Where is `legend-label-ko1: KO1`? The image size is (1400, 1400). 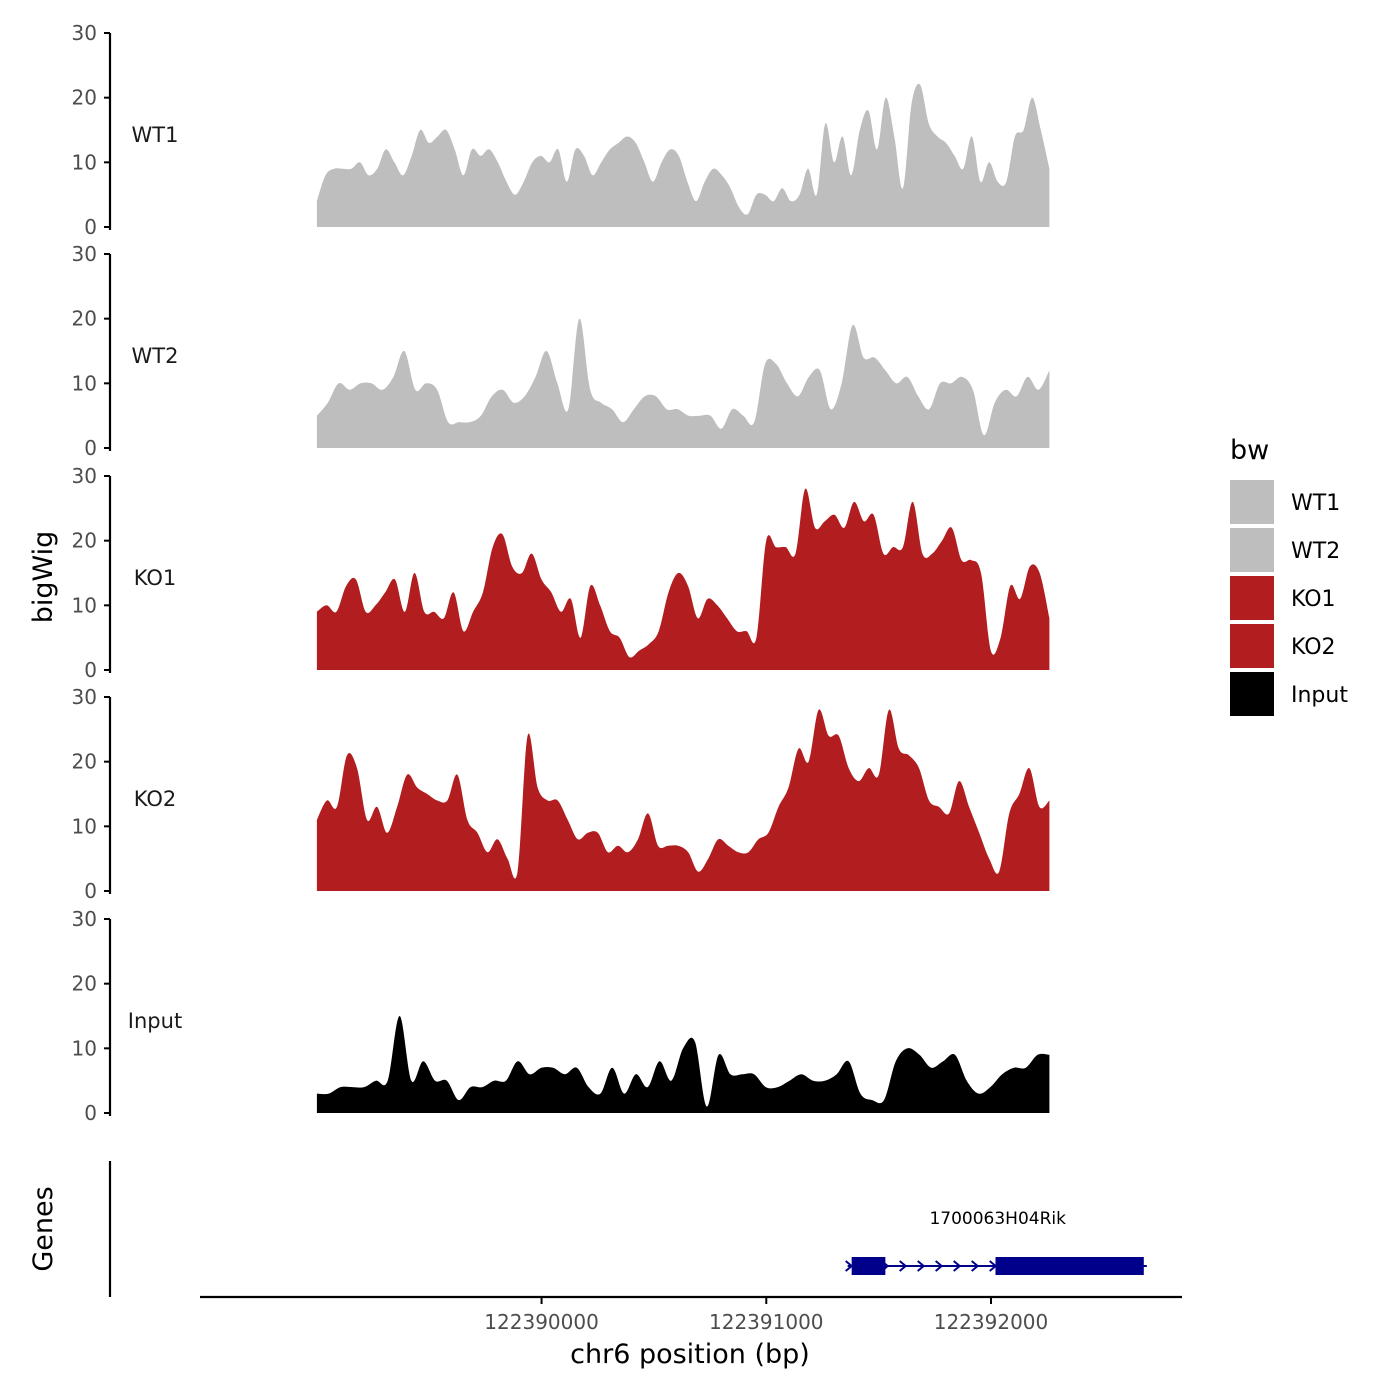 legend-label-ko1: KO1 is located at coordinates (1313, 599).